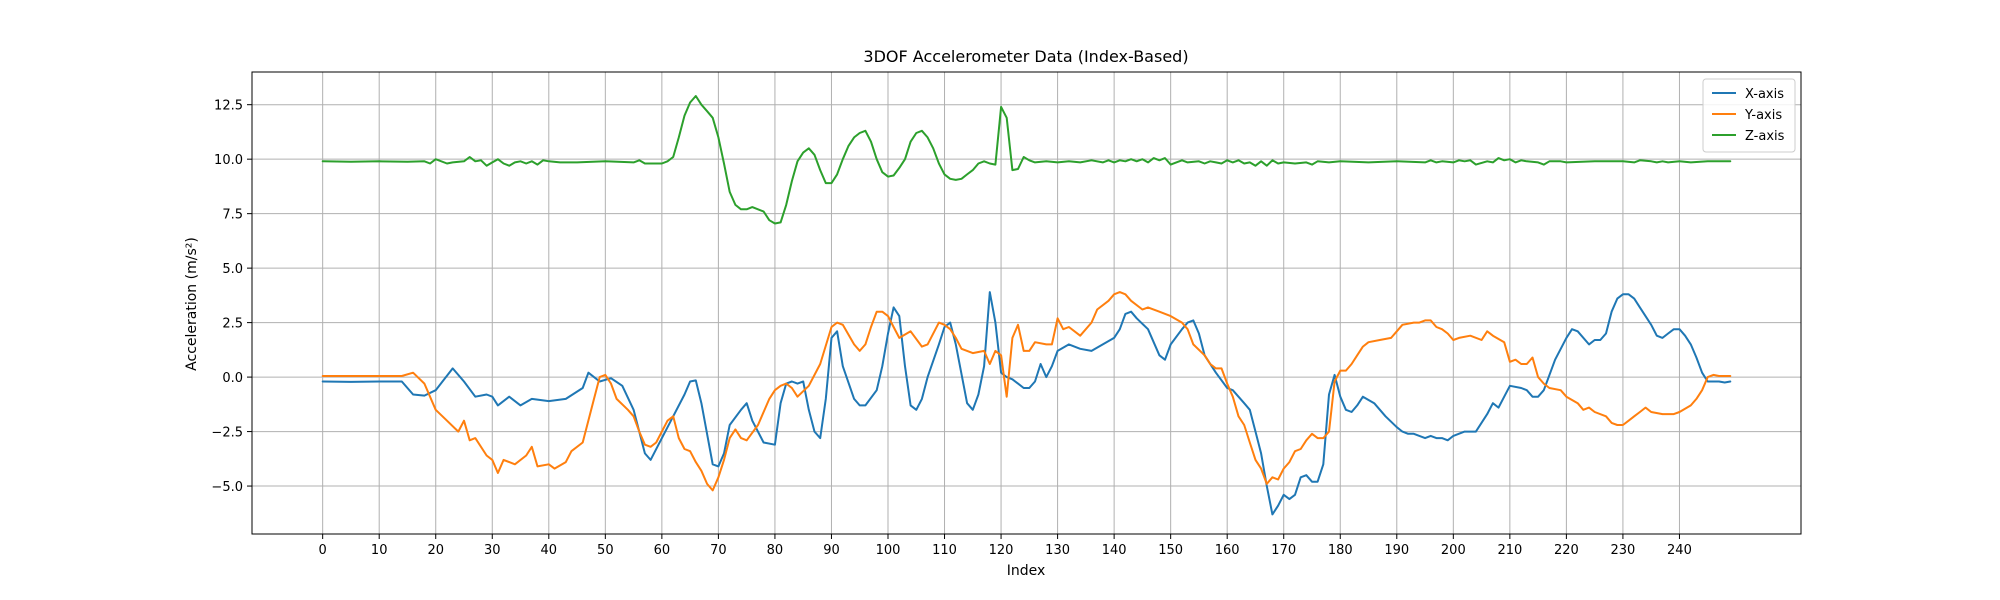  Describe the element at coordinates (1114, 550) in the screenshot. I see `x-tick-label: 140` at that location.